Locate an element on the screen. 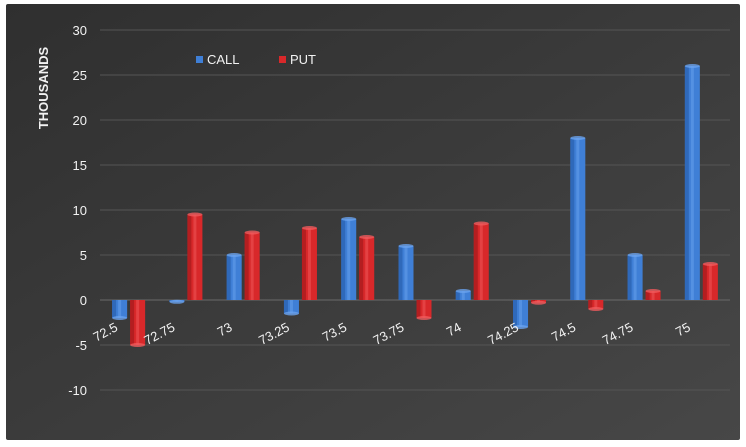  y-tick-label: 0 is located at coordinates (83, 300).